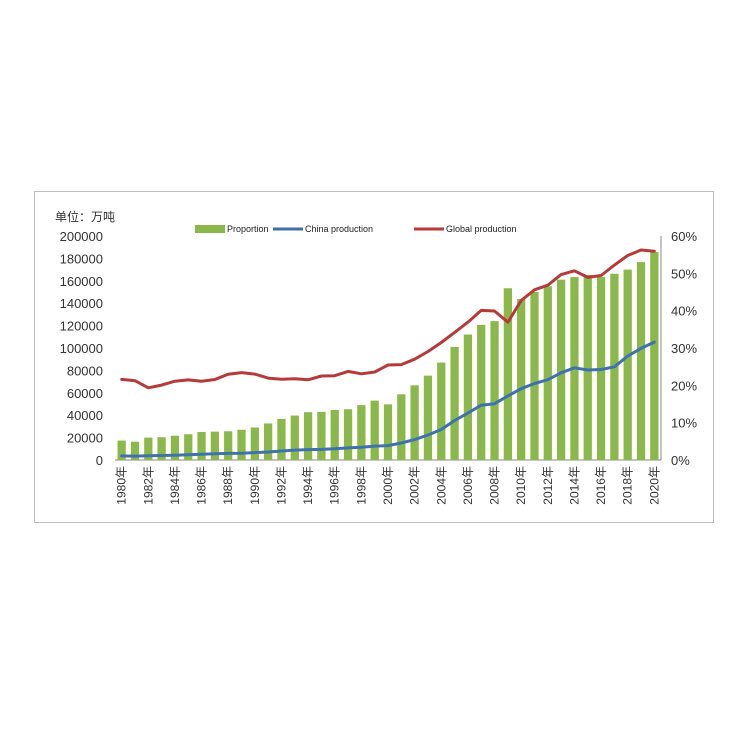 The width and height of the screenshot is (750, 747). I want to click on left-tick-label: 80000, so click(85, 370).